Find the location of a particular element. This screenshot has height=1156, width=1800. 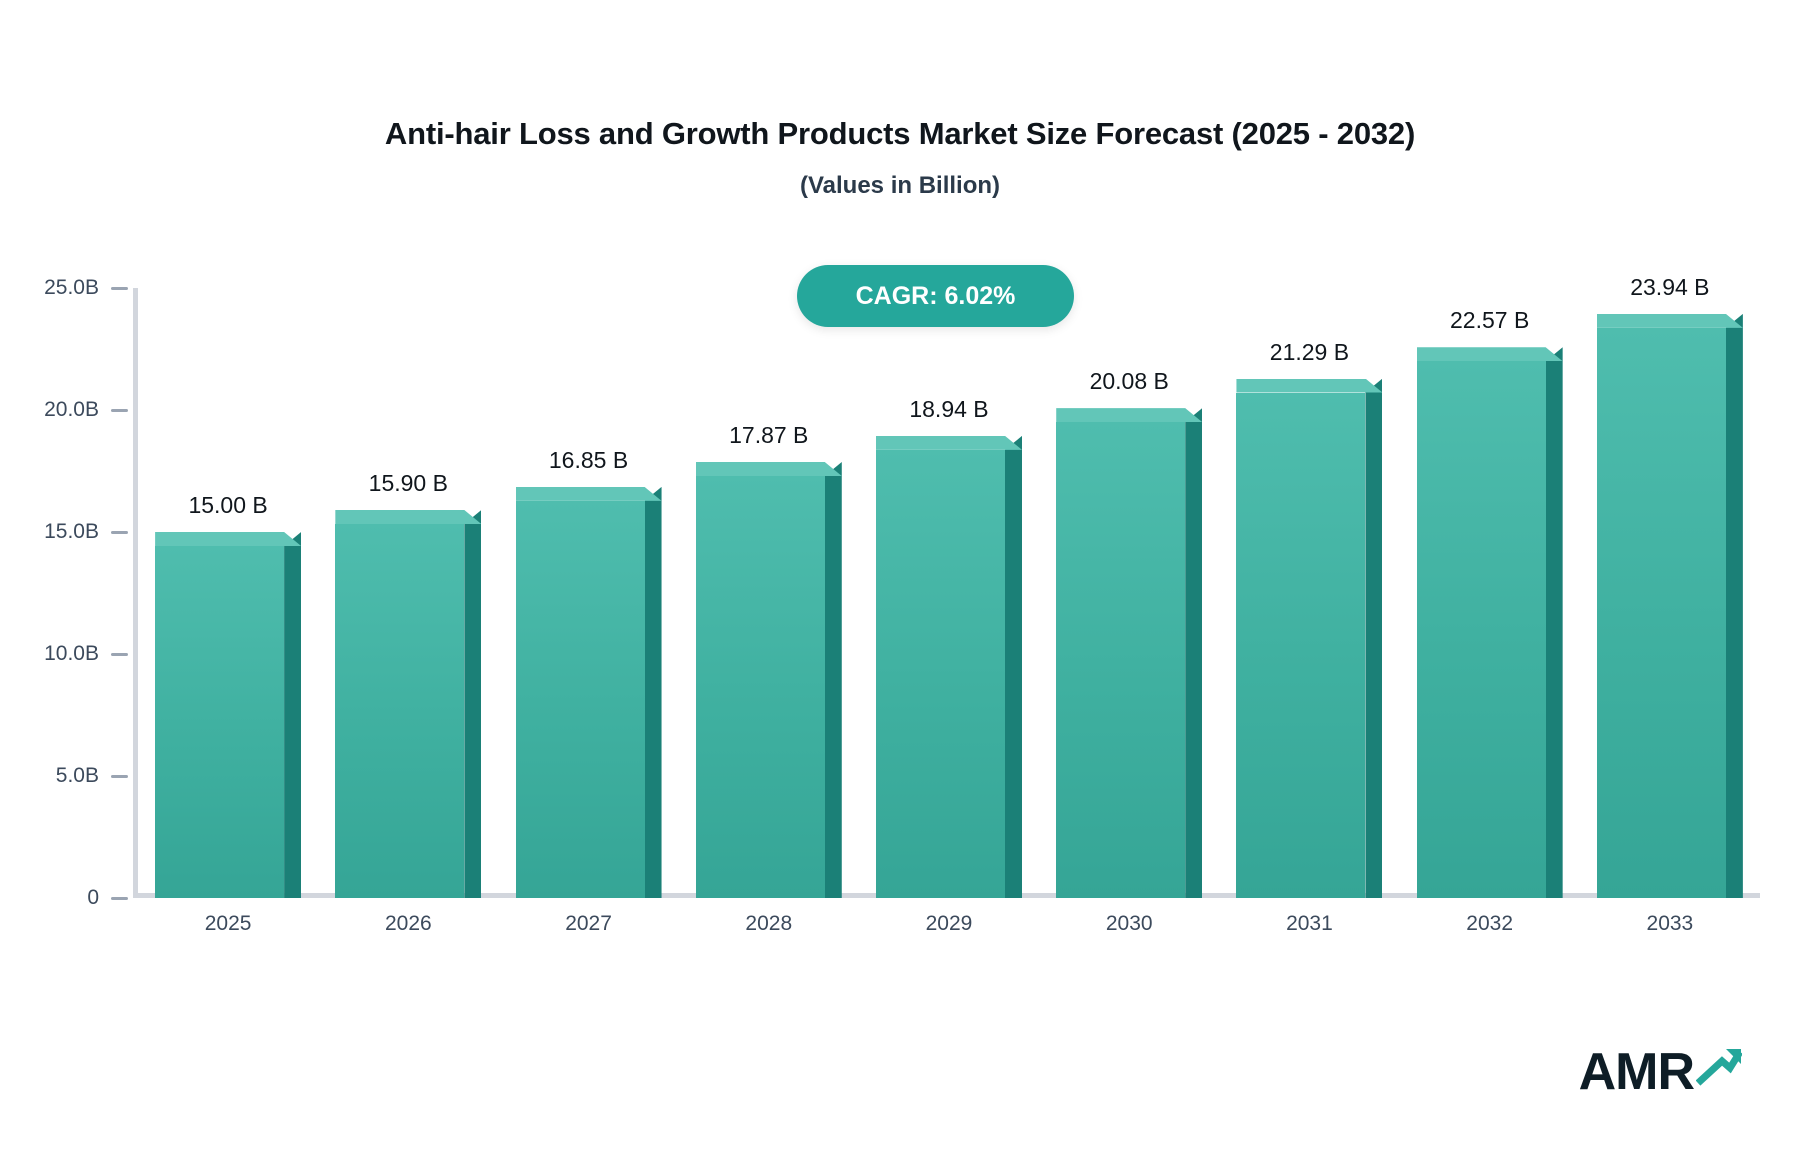

x-axis-tick-label: 2026 is located at coordinates (408, 923).